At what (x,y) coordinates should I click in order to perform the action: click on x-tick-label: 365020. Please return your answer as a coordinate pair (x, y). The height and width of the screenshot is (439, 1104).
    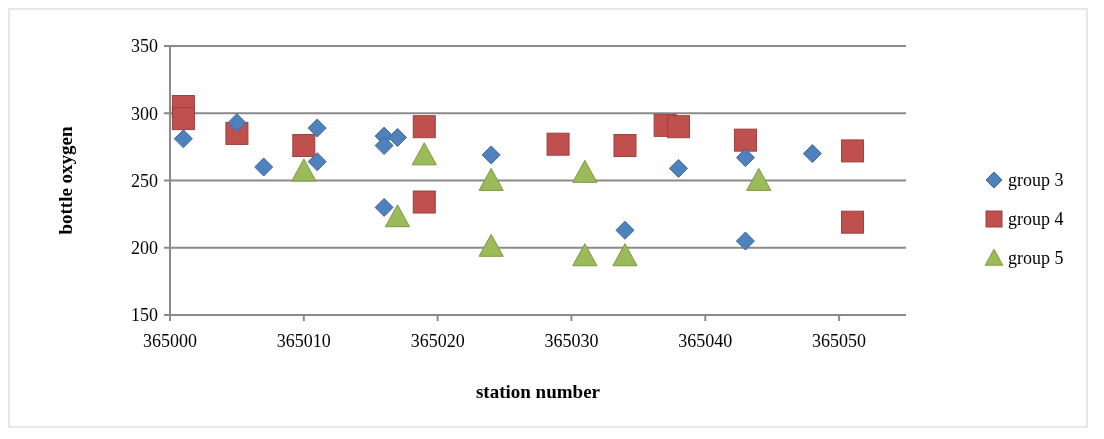
    Looking at the image, I should click on (437, 341).